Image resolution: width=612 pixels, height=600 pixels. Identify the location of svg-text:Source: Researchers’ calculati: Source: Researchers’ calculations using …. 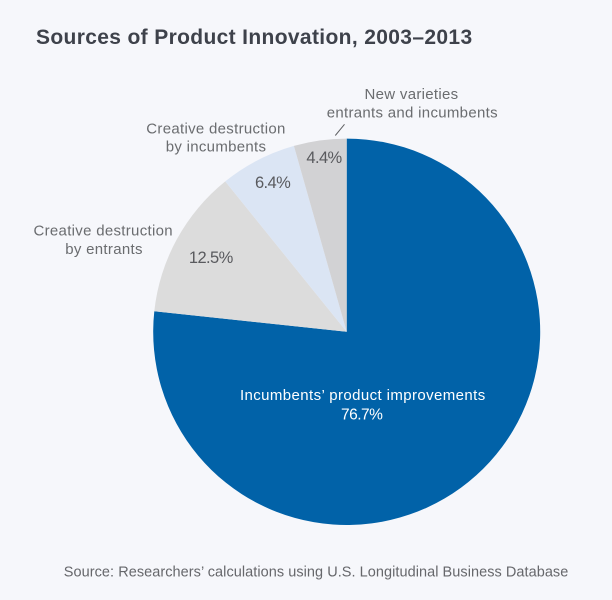
(316, 573).